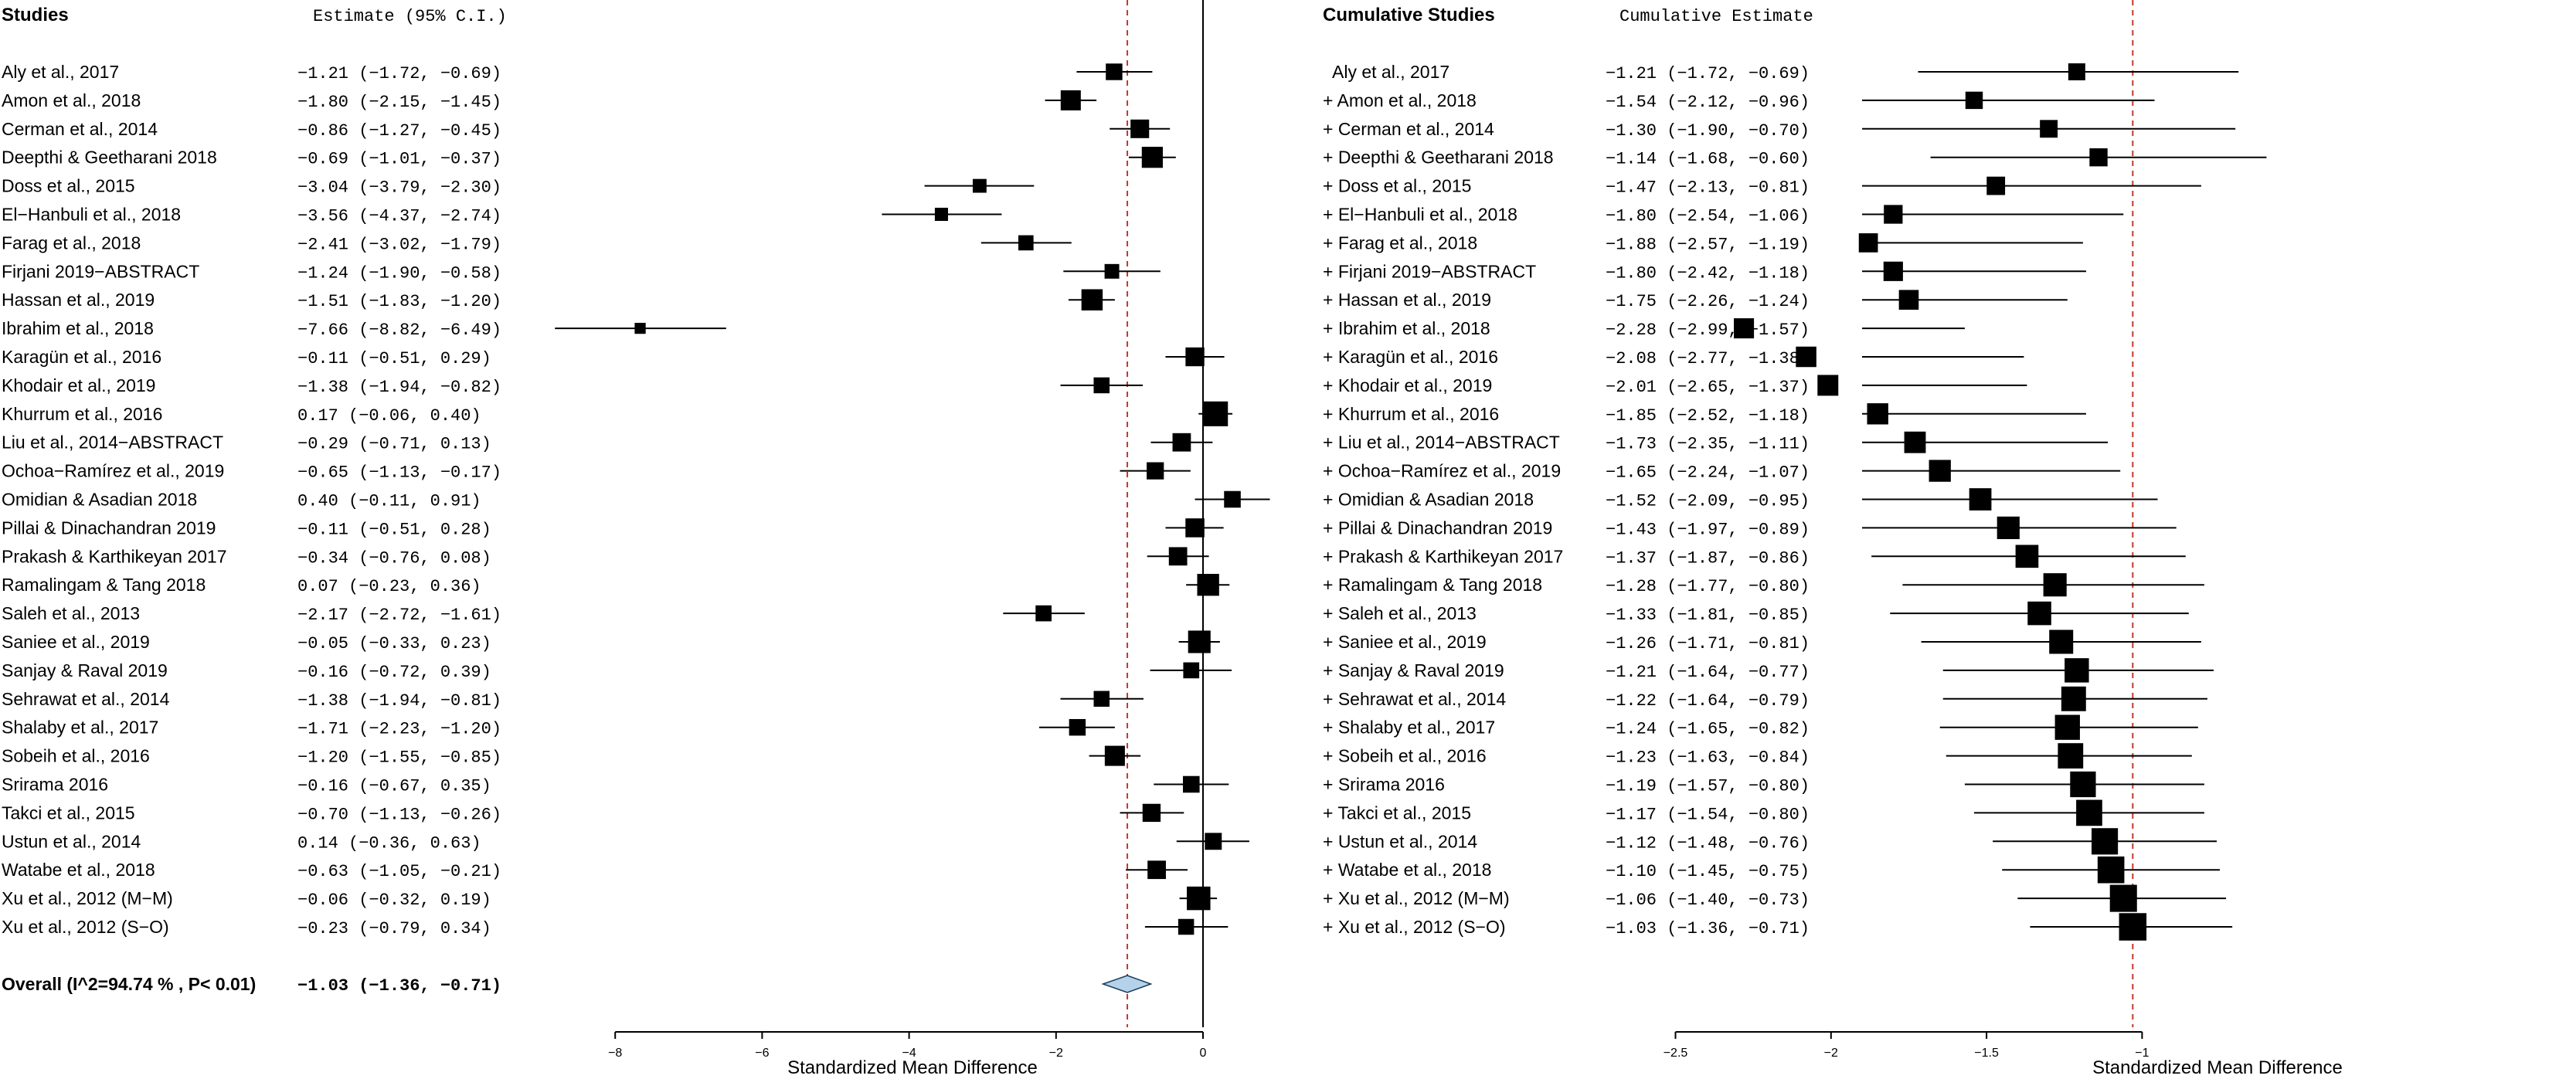 This screenshot has height=1079, width=2576. I want to click on left-study-label: Deepthi & Geetharani 2018, so click(109, 158).